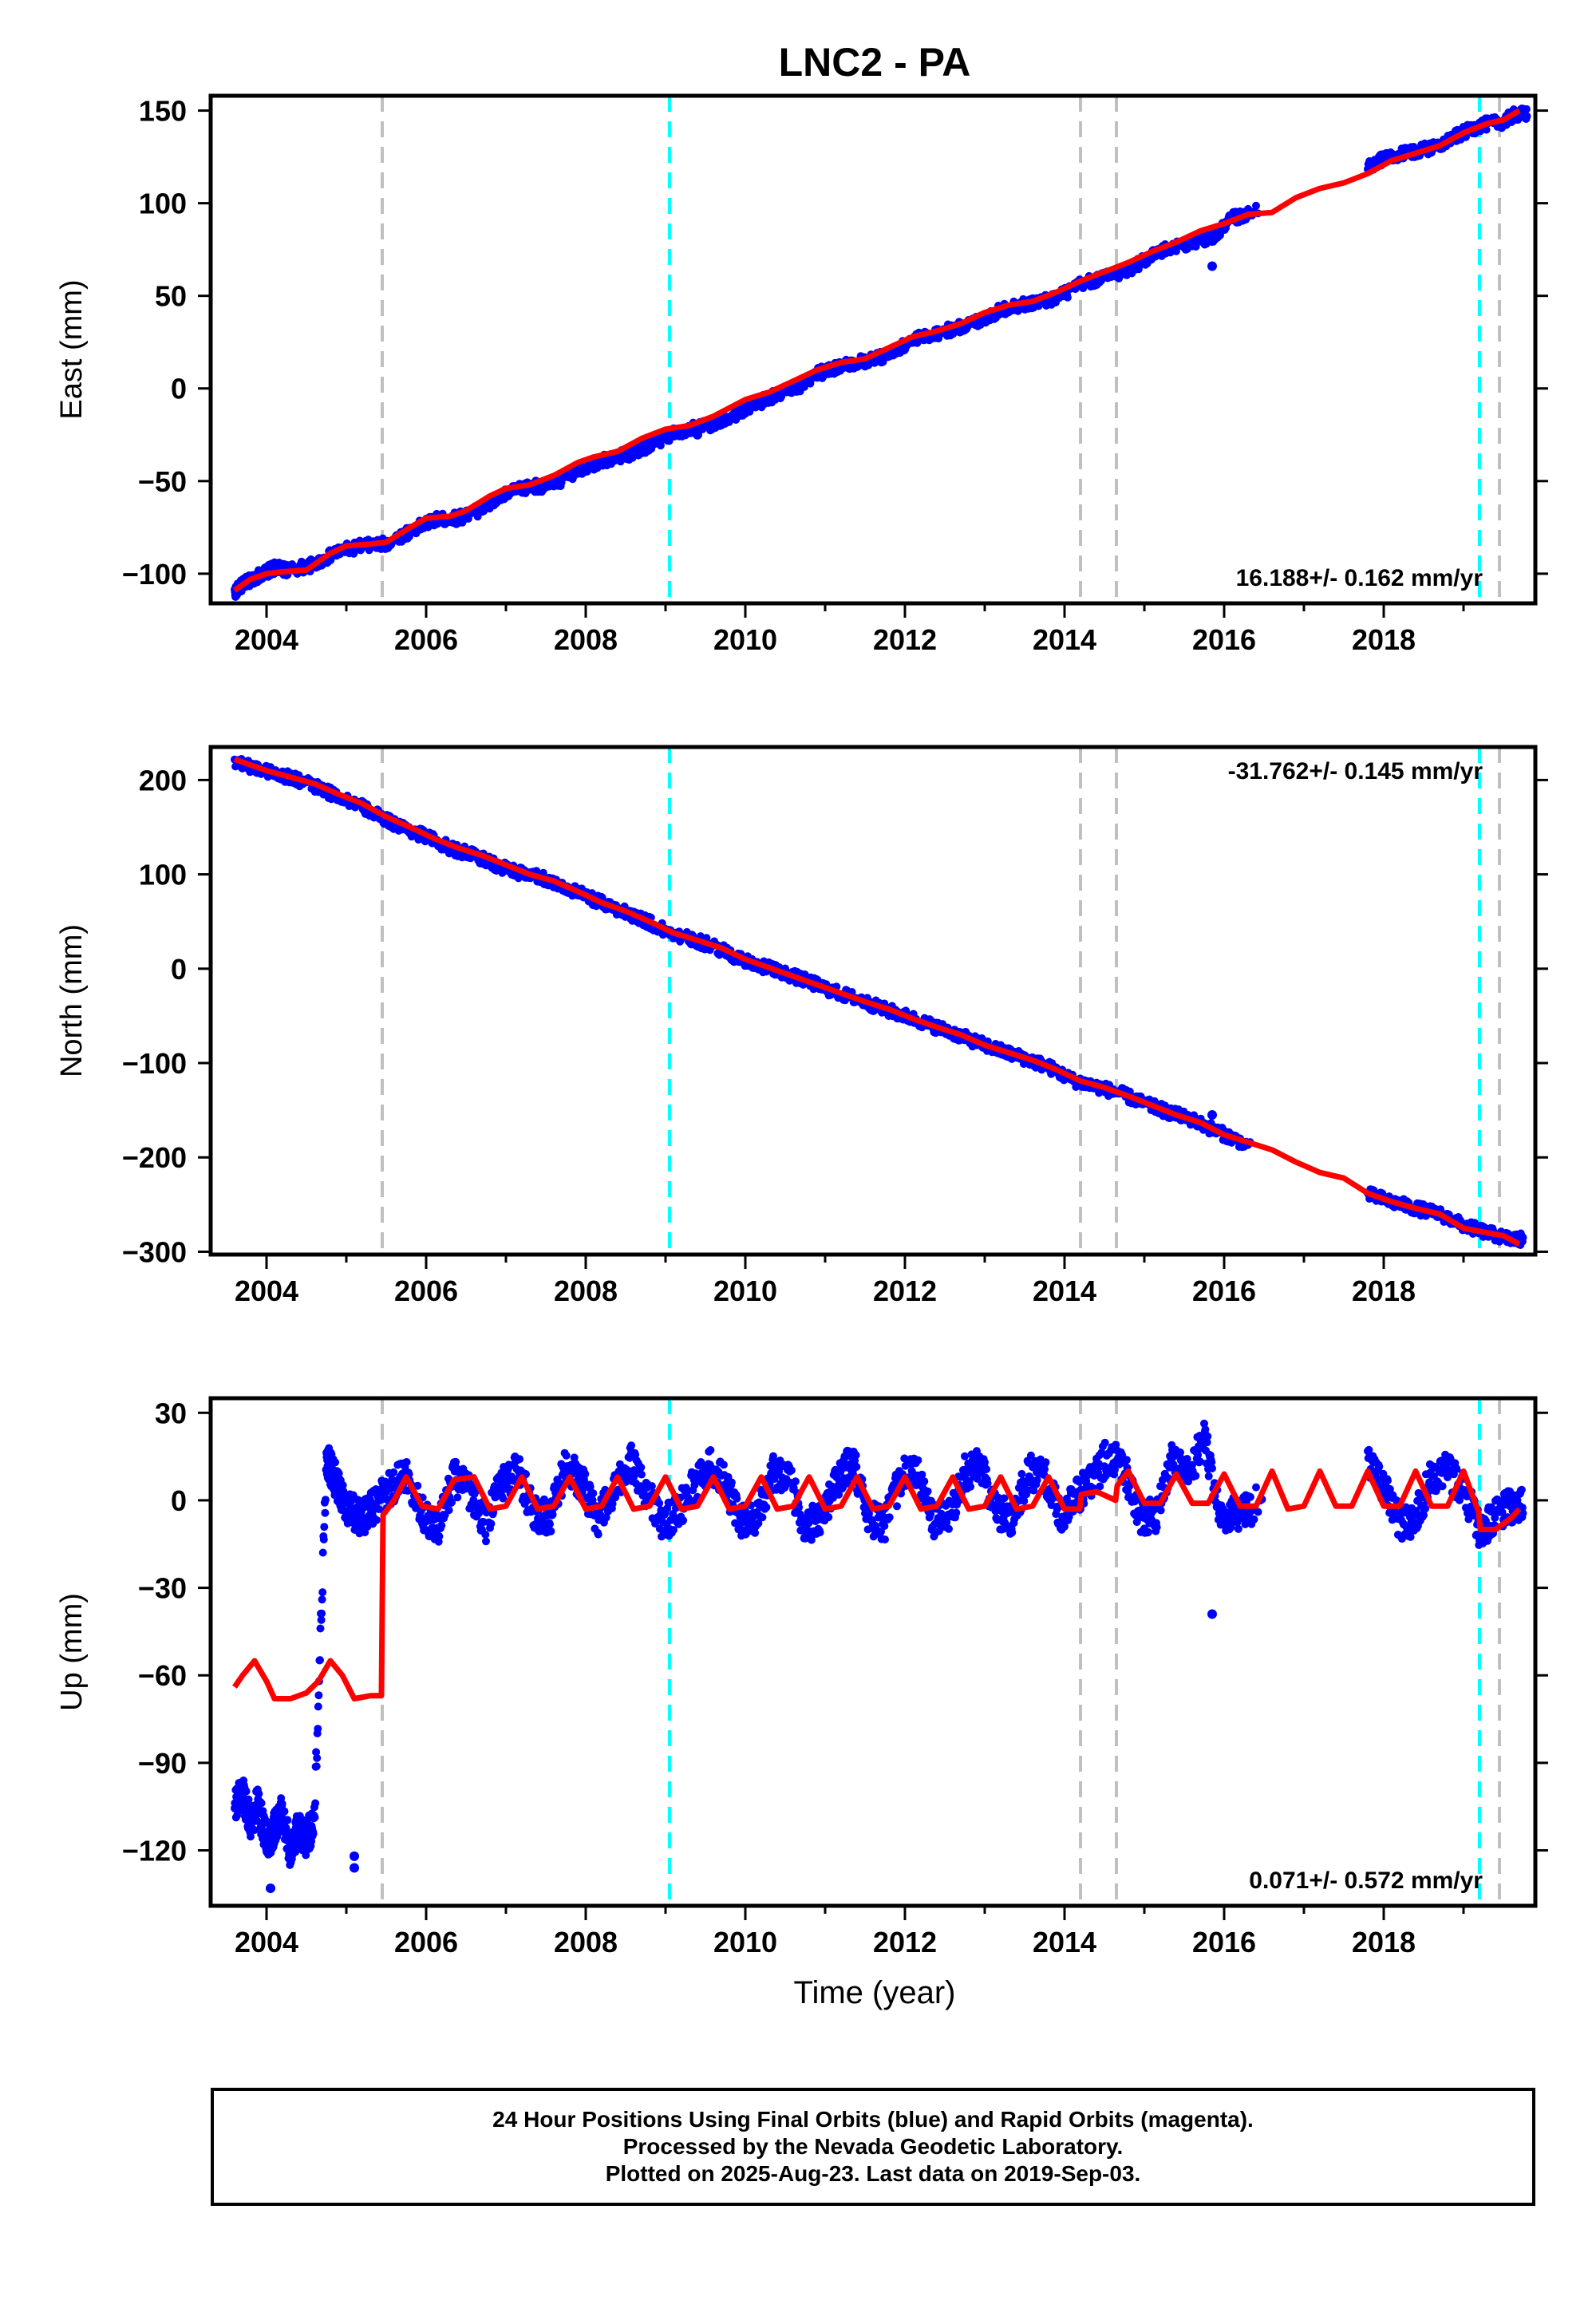 The height and width of the screenshot is (2316, 1596). Describe the element at coordinates (163, 780) in the screenshot. I see `y-tick-label: 200` at that location.